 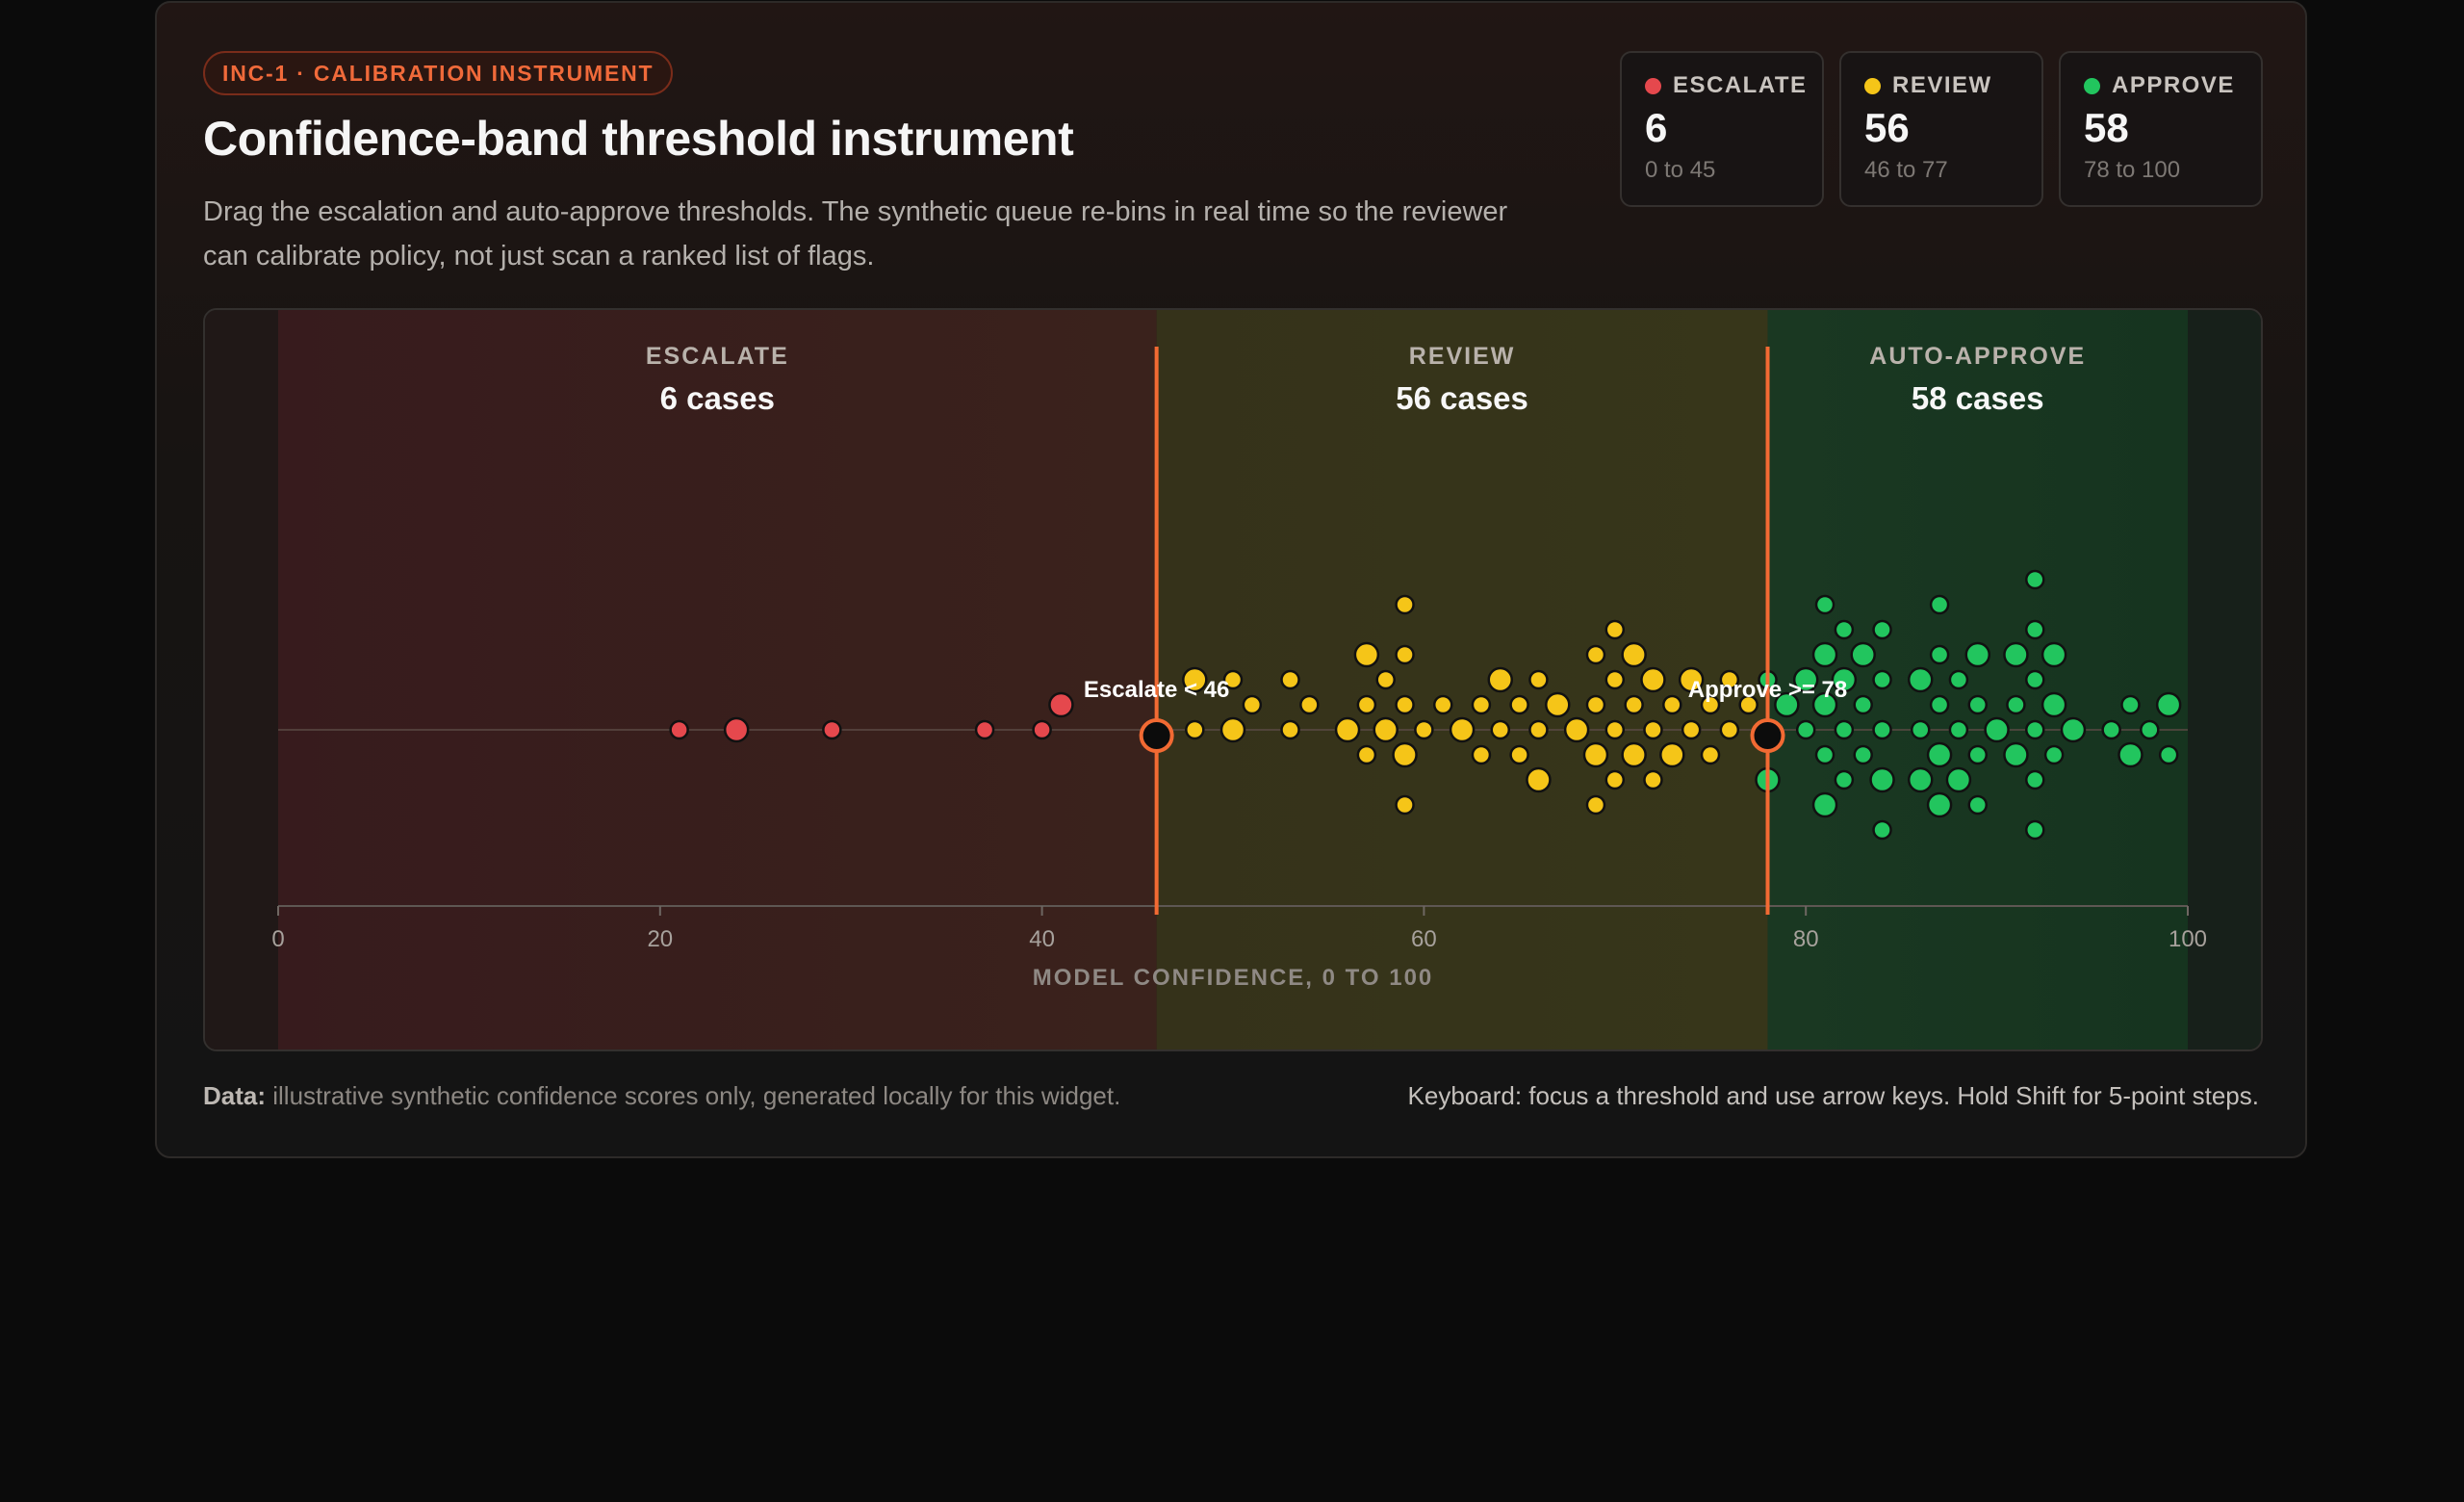 I want to click on escalate-threshold-handle, so click(x=1156, y=735).